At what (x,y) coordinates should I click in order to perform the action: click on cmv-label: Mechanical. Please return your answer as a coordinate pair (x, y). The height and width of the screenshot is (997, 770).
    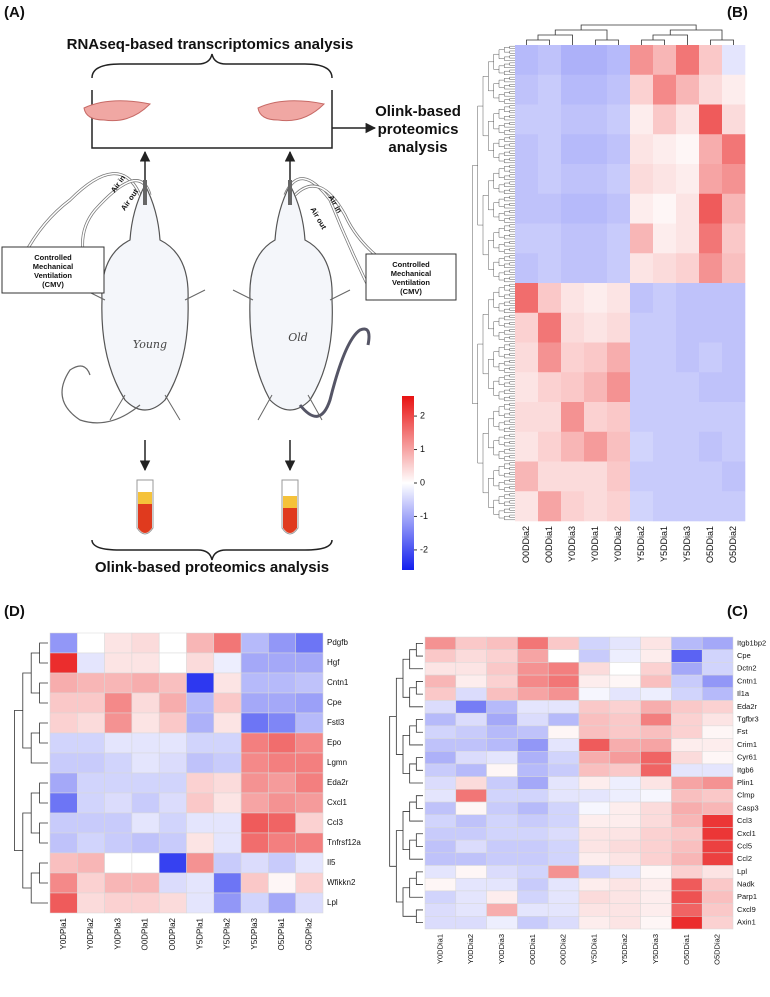
    Looking at the image, I should click on (53, 266).